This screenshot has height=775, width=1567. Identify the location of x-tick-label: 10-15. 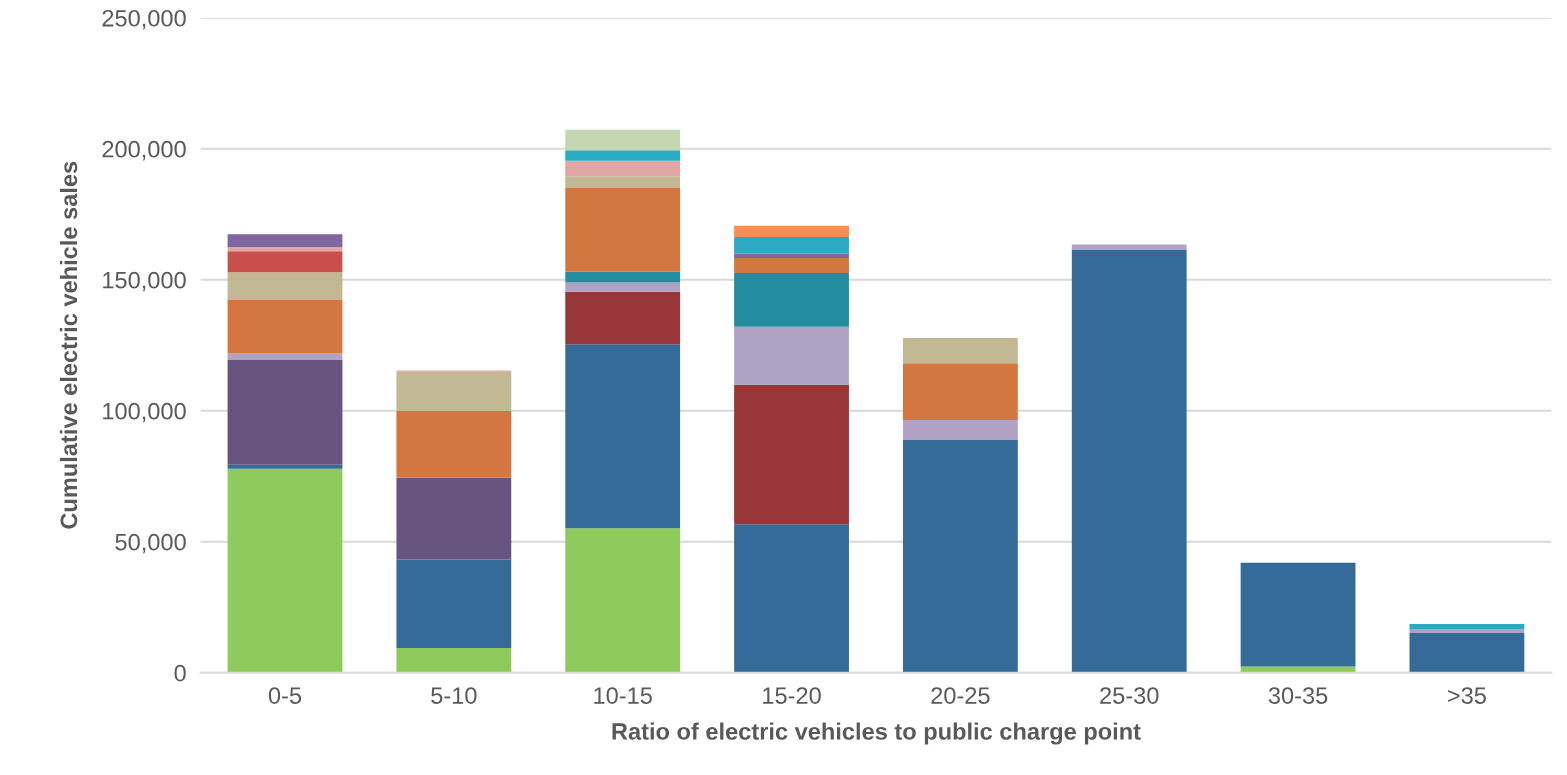
(623, 695).